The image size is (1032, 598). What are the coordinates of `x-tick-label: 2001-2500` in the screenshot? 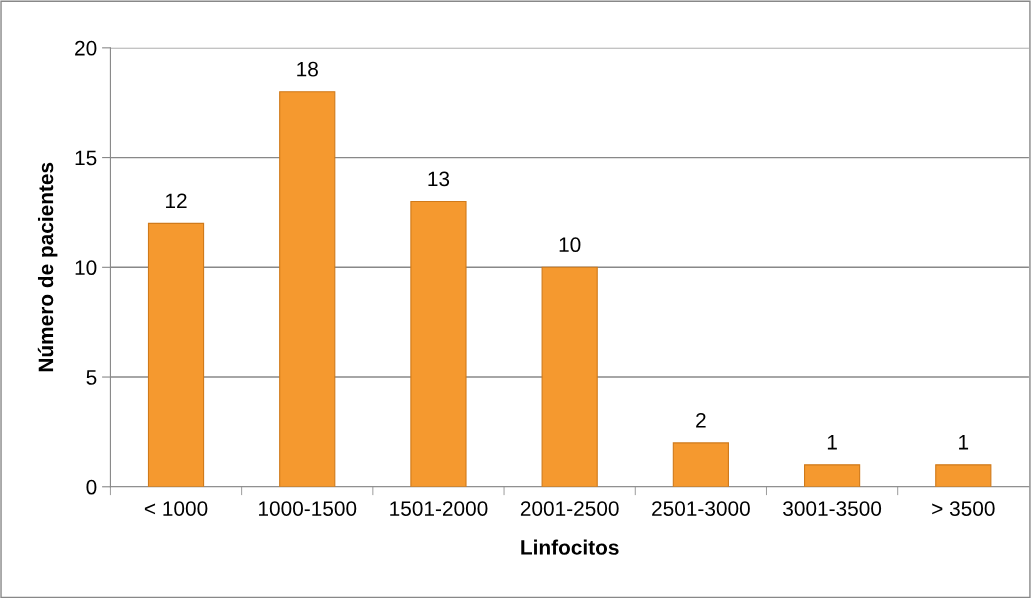 It's located at (569, 508).